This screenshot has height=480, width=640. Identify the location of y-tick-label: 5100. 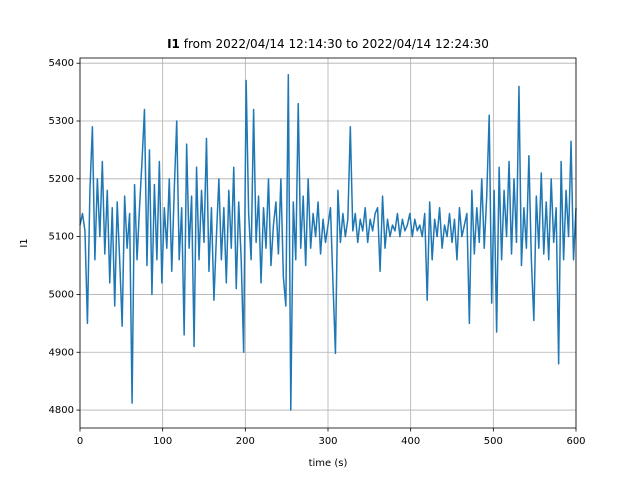
(61, 237).